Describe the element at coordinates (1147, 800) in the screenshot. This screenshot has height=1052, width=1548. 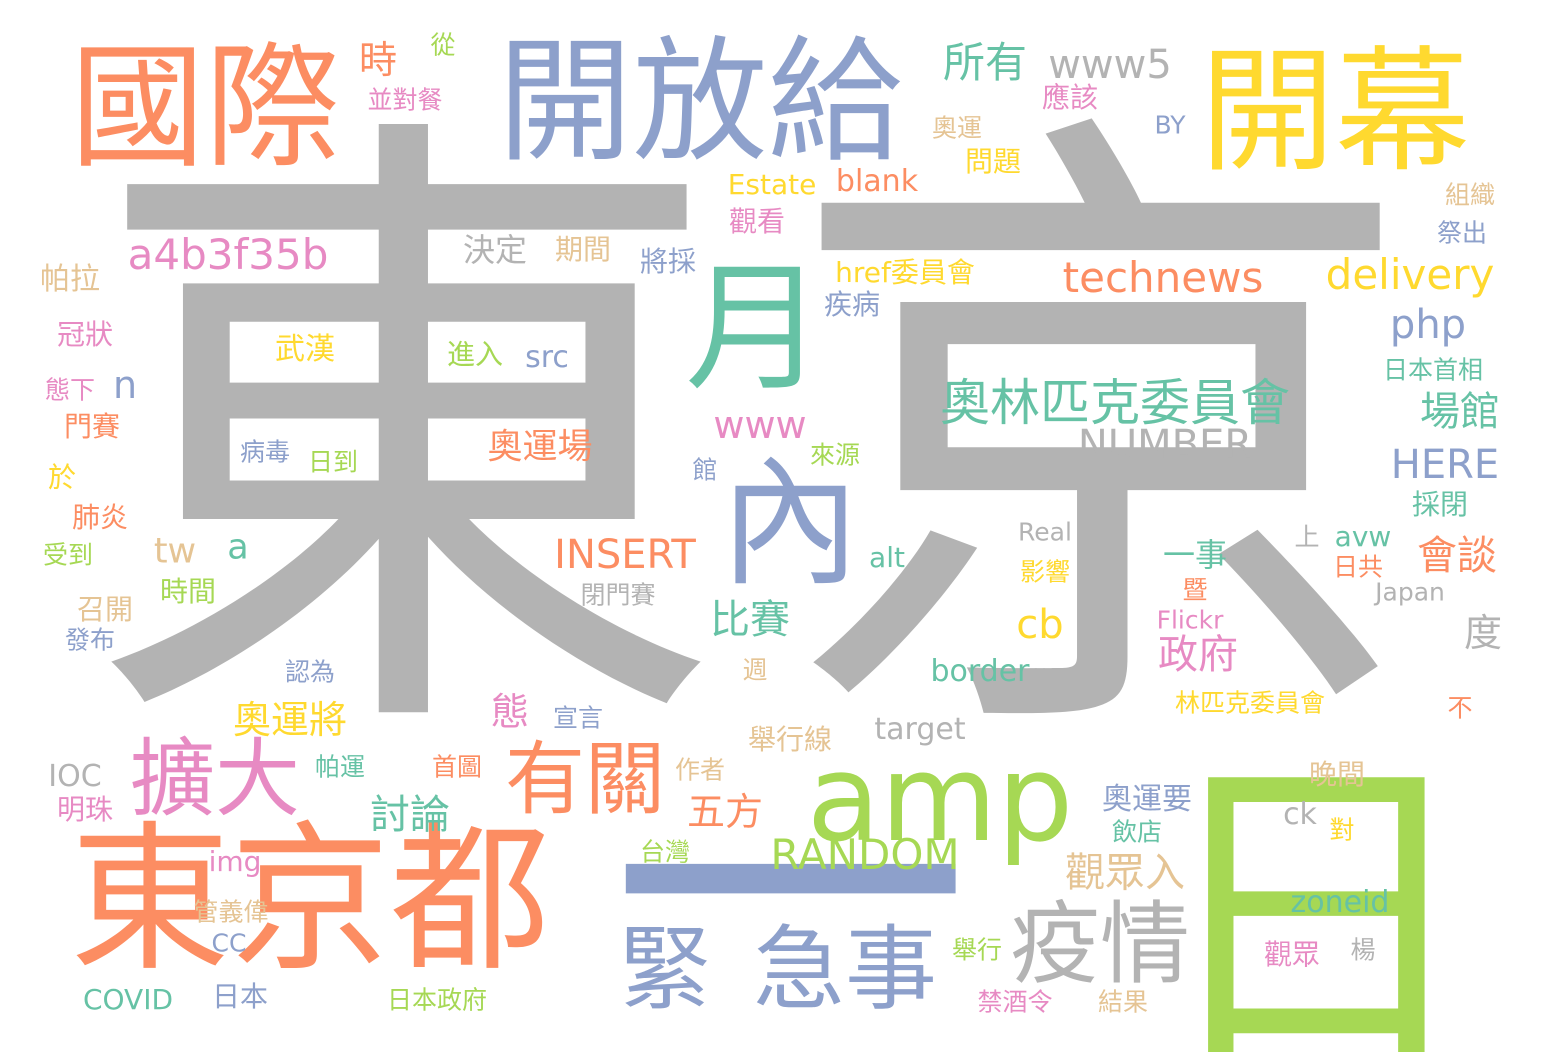
I see `word-cjk-103: 奧運要` at that location.